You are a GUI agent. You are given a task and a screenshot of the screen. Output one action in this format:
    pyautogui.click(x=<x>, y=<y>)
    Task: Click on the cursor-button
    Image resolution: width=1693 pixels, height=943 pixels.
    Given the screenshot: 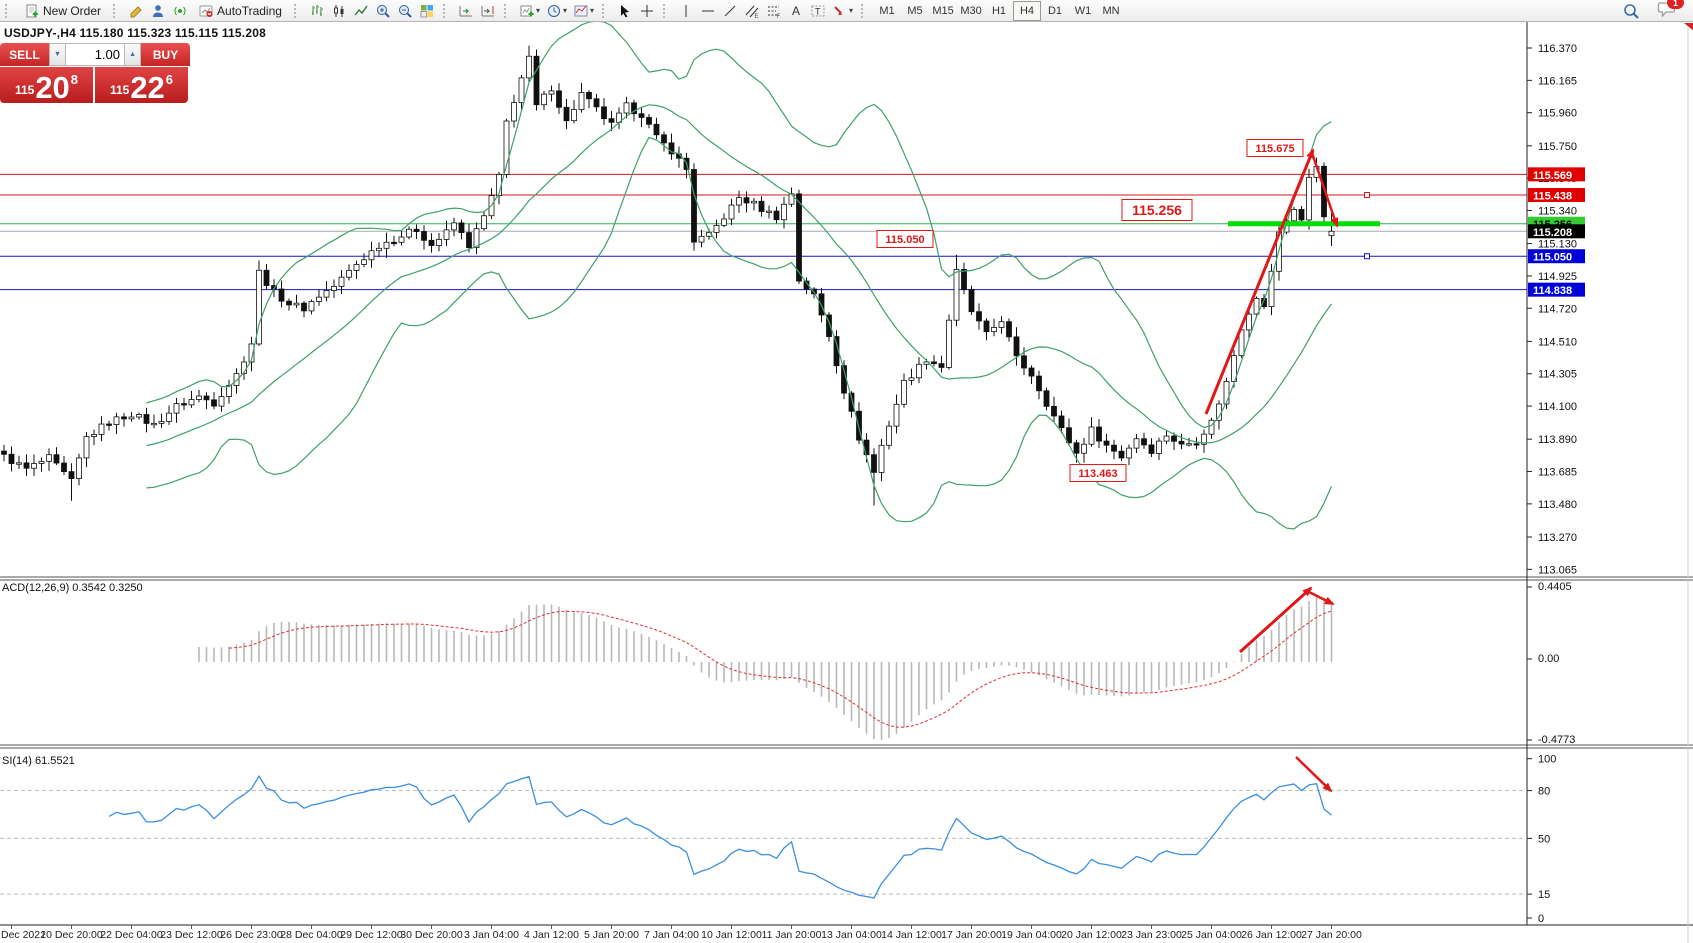 What is the action you would take?
    pyautogui.click(x=625, y=10)
    